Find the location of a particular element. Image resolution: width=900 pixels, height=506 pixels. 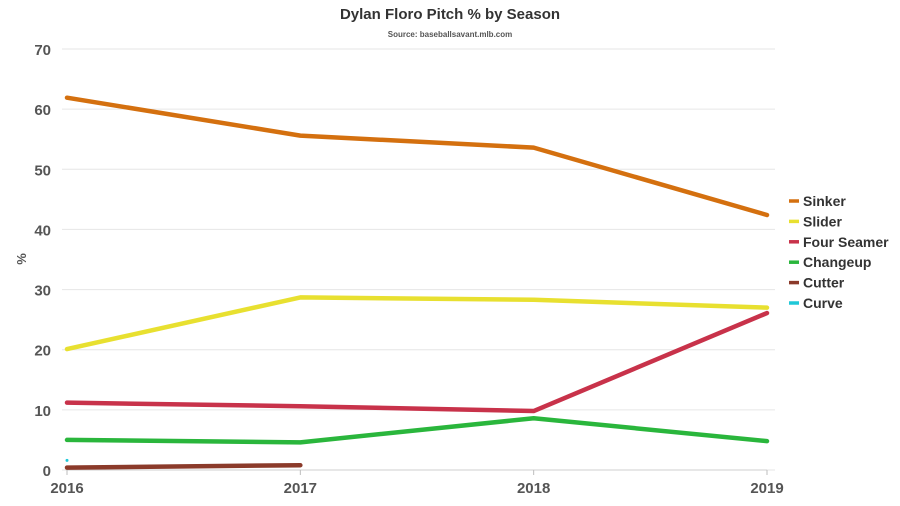

y-tick-label: 20 is located at coordinates (42, 351).